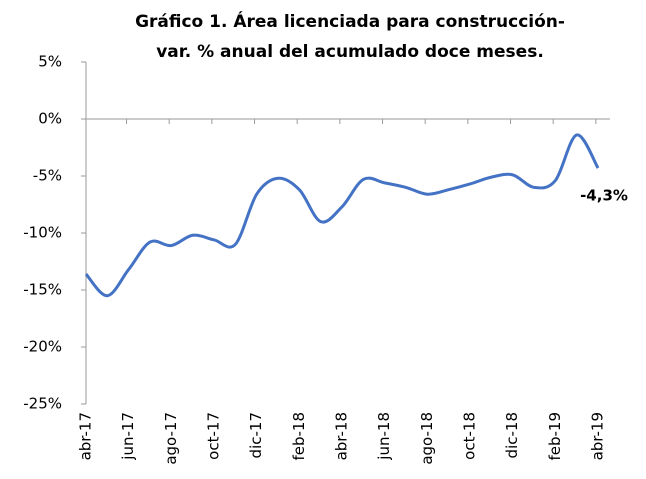 The width and height of the screenshot is (646, 479). Describe the element at coordinates (86, 436) in the screenshot. I see `x-tick-label: abr-17` at that location.